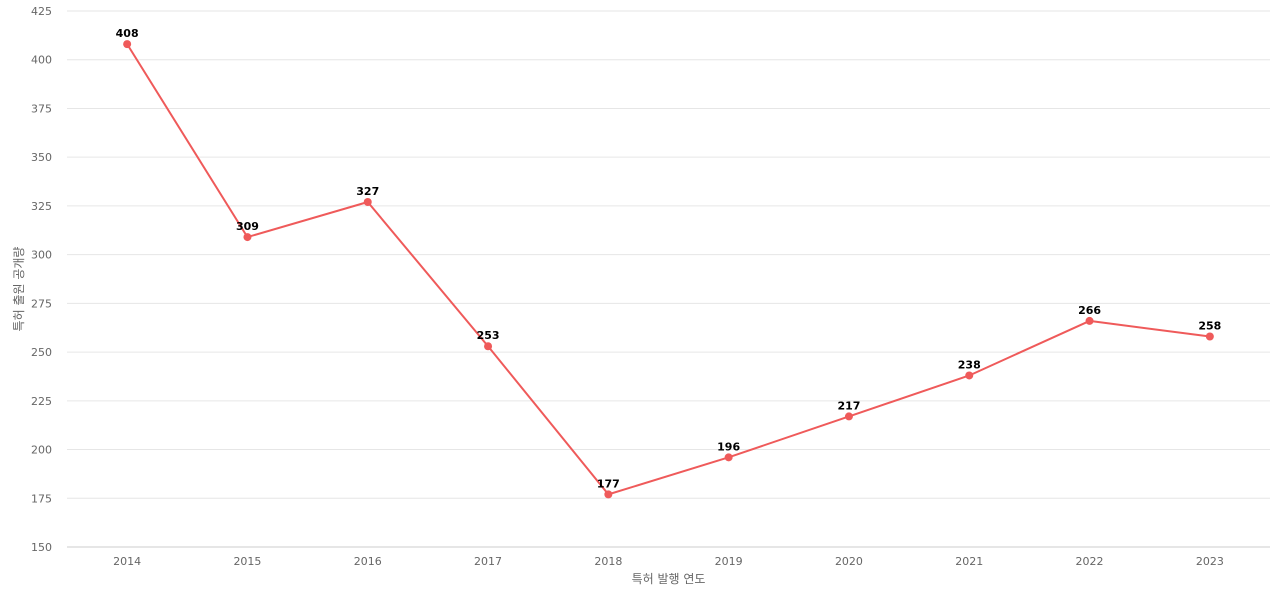  What do you see at coordinates (1210, 561) in the screenshot?
I see `x-tick-label: 2023` at bounding box center [1210, 561].